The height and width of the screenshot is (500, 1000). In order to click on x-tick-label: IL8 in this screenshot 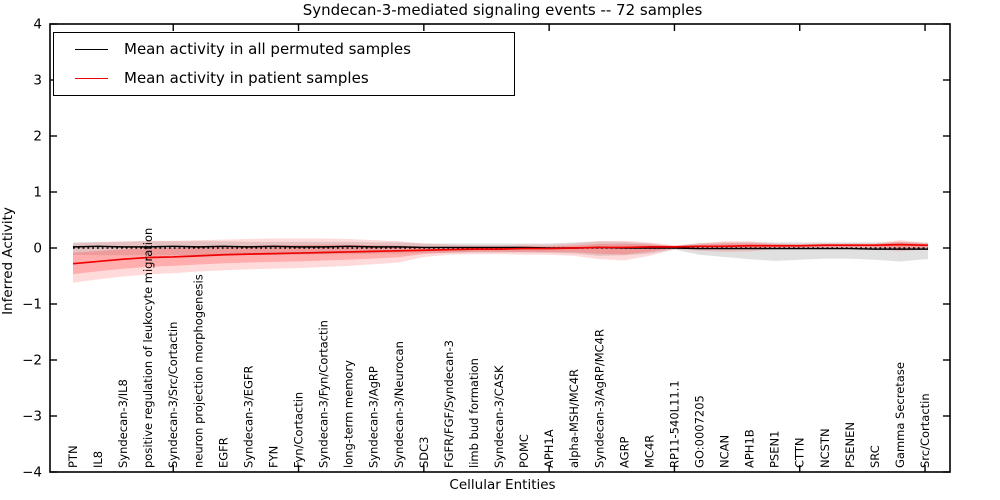, I will do `click(98, 459)`.